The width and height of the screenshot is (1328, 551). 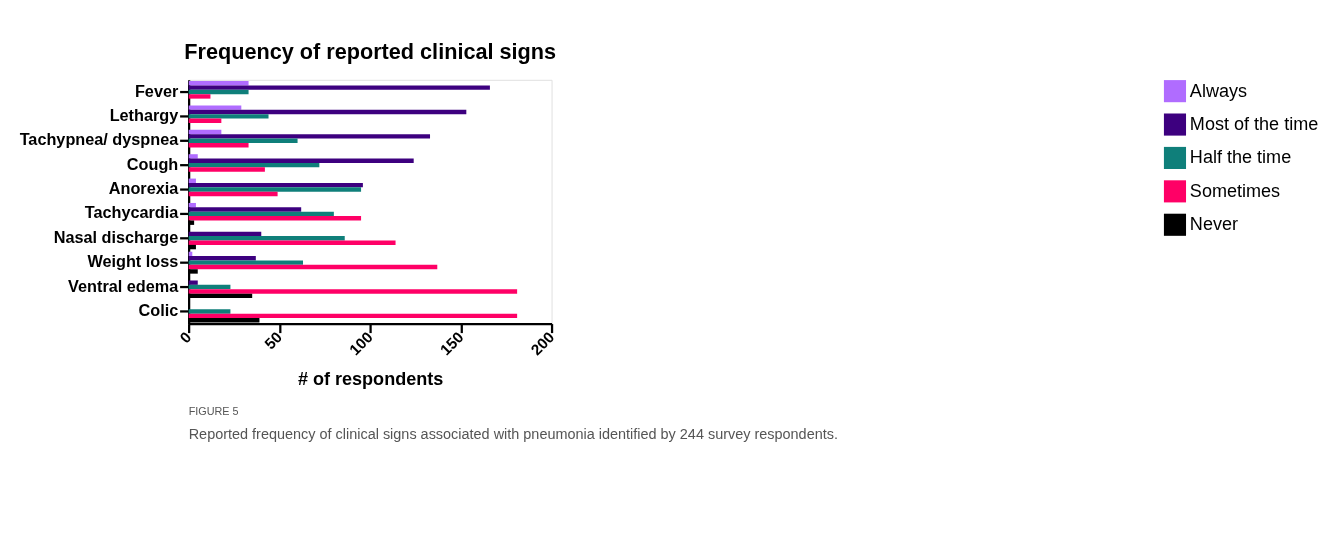 I want to click on y-tick-label: Tachycardia, so click(x=132, y=212).